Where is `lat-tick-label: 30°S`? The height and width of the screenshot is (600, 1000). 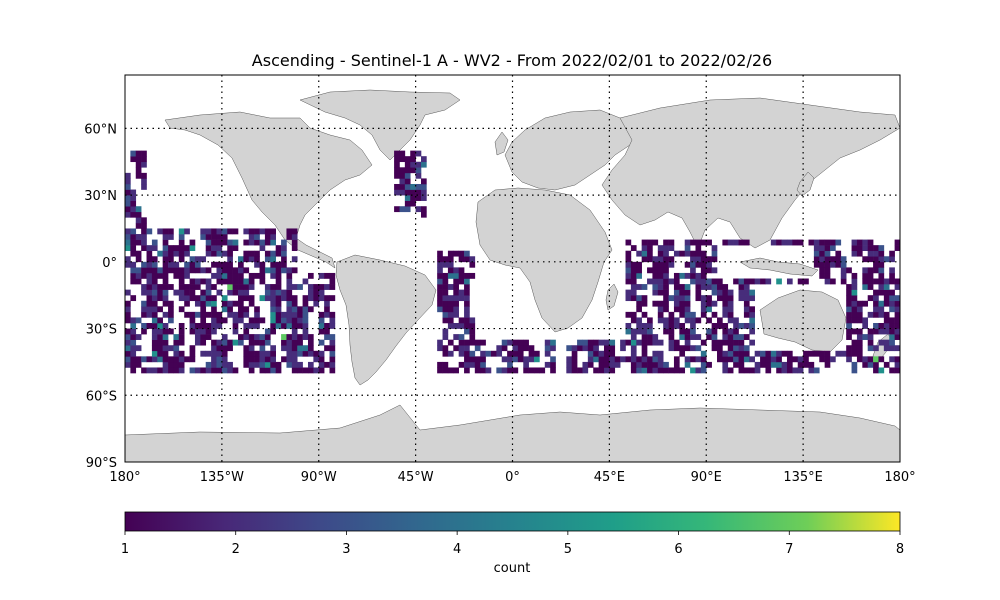
lat-tick-label: 30°S is located at coordinates (101, 330).